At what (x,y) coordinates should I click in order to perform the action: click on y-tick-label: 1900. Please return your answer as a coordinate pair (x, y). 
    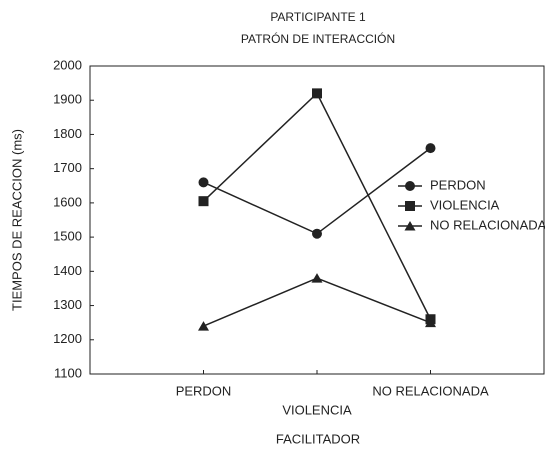
    Looking at the image, I should click on (67, 99).